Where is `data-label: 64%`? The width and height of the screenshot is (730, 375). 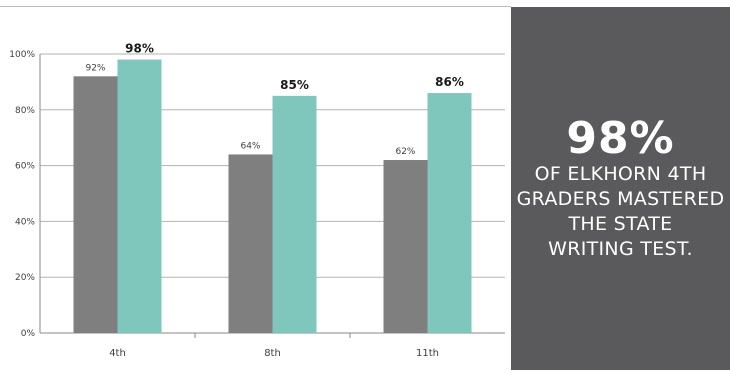 data-label: 64% is located at coordinates (250, 146).